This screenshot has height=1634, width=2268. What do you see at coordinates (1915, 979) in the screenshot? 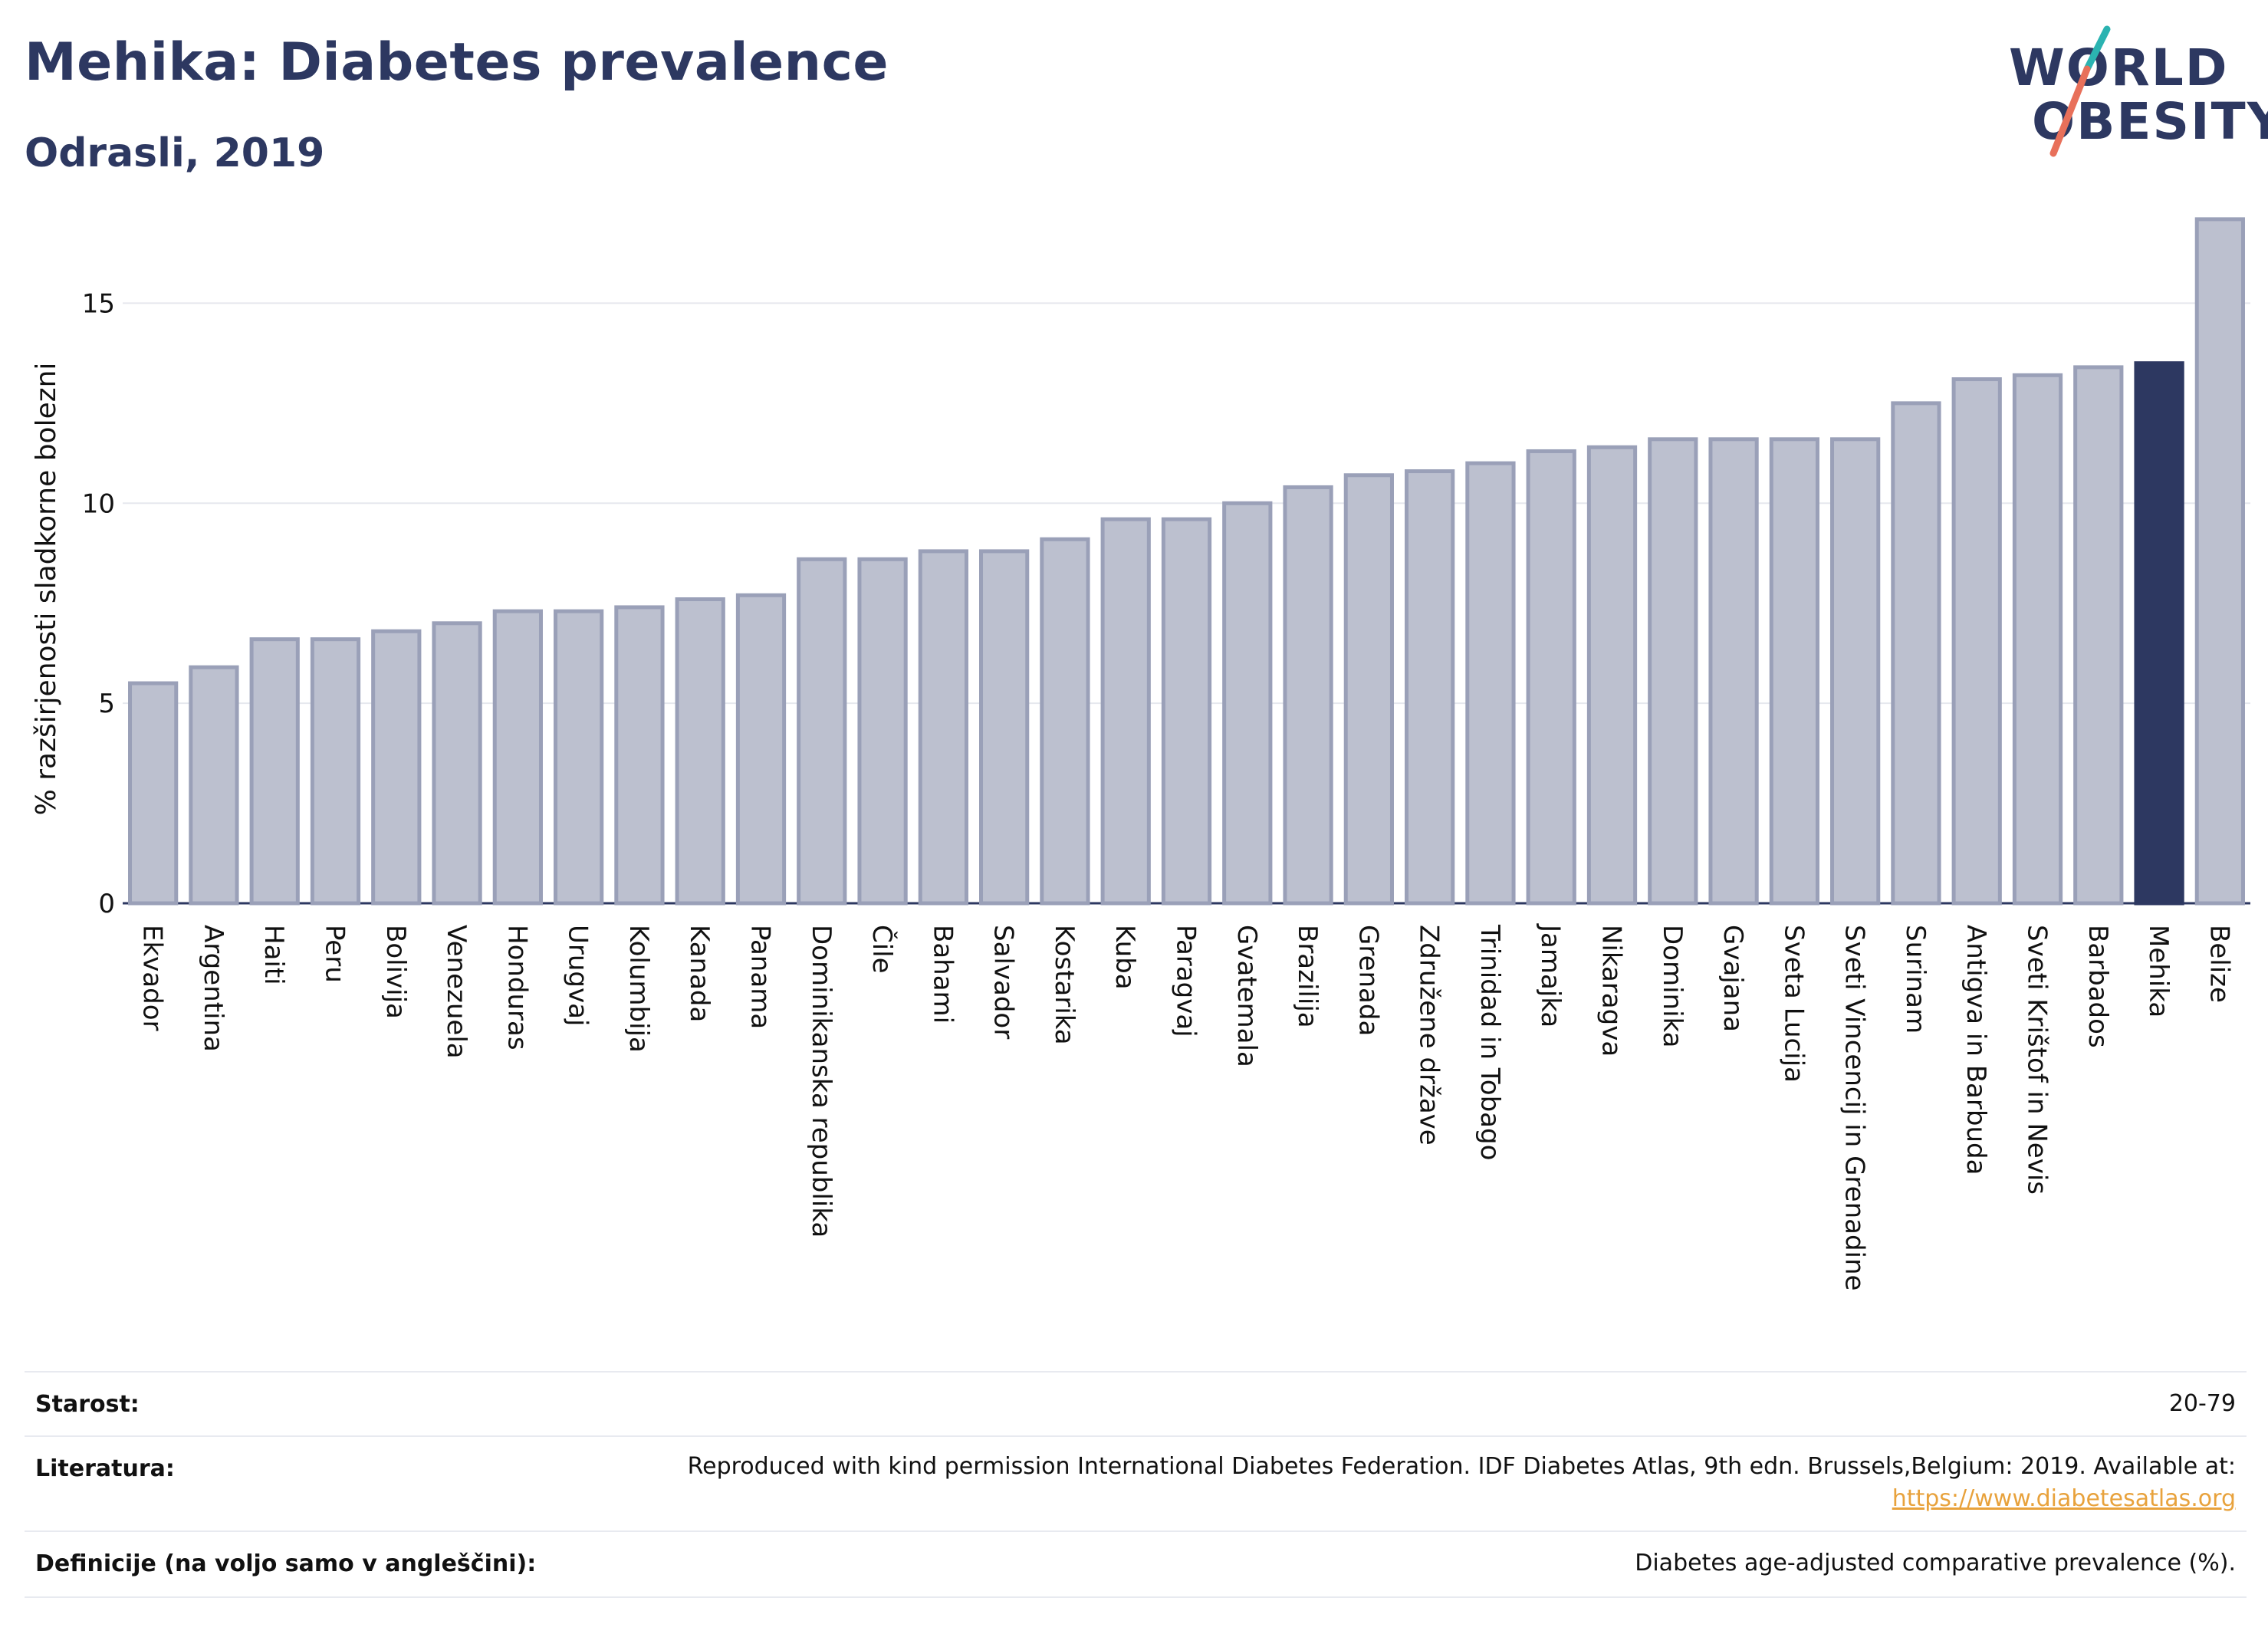
I see `x-tick-label: Surinam` at bounding box center [1915, 979].